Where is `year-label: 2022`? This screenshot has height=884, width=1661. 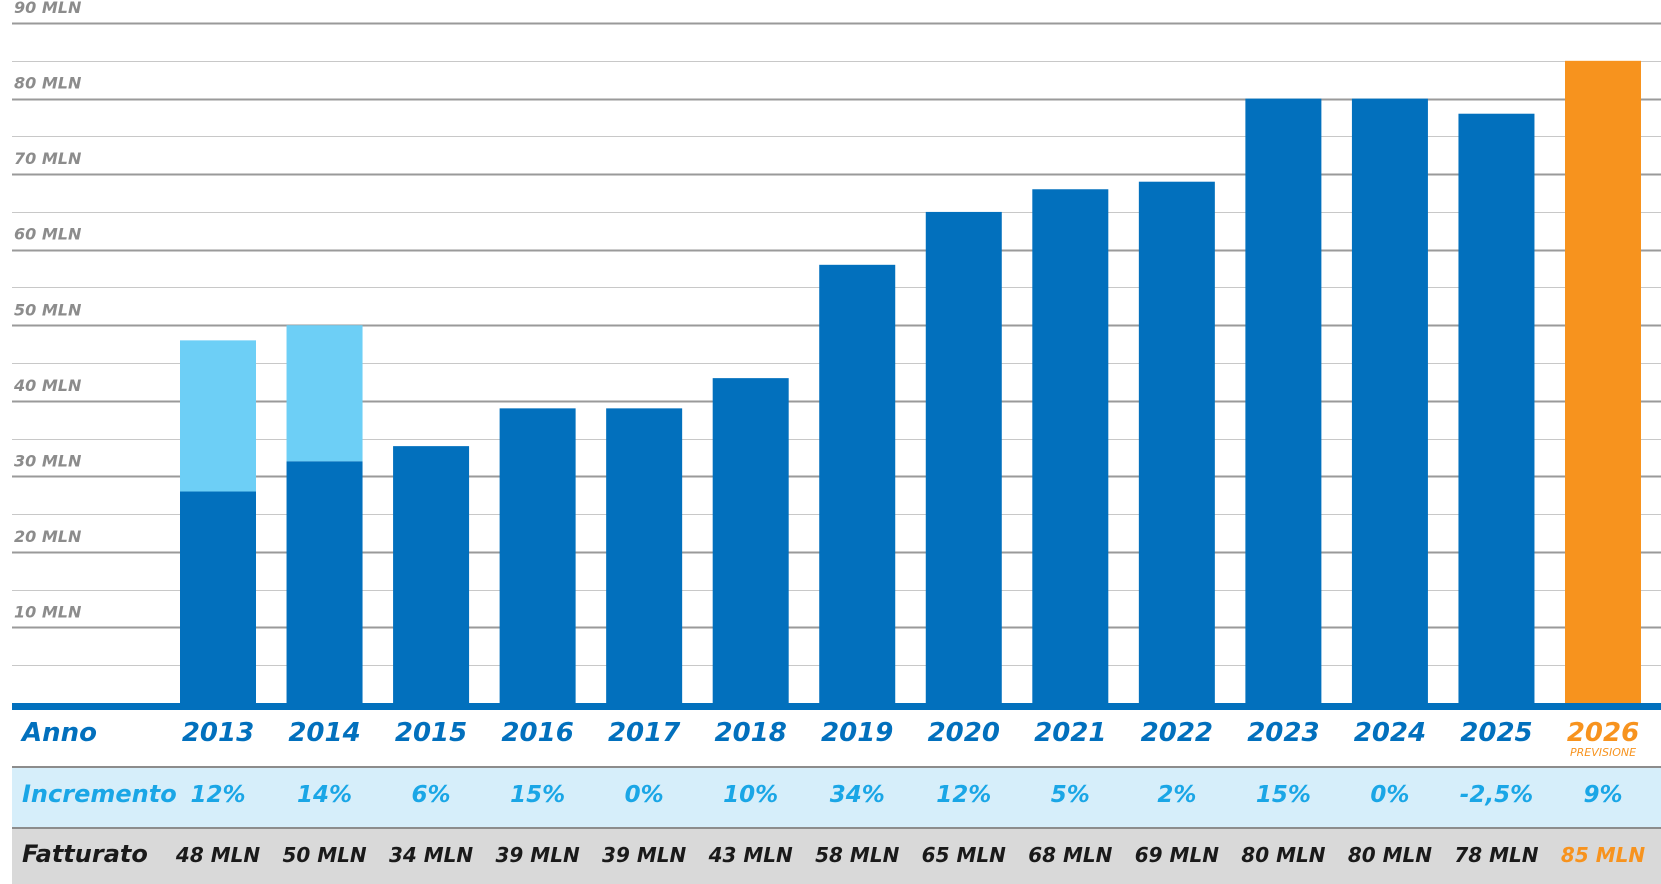 year-label: 2022 is located at coordinates (1177, 733).